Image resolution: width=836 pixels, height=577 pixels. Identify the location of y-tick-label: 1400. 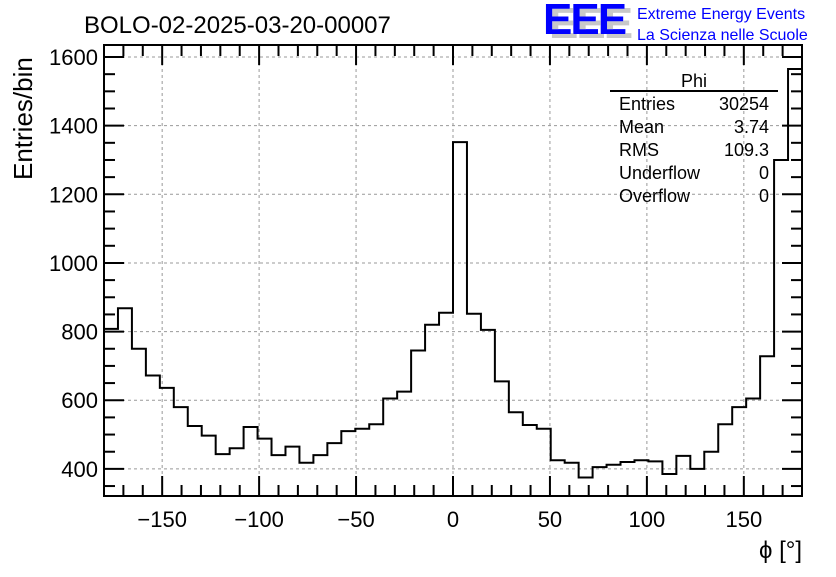
(73, 126).